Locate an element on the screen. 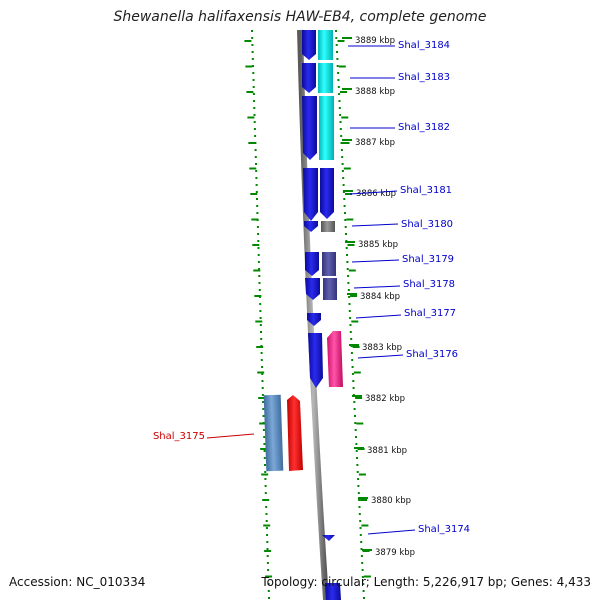 The image size is (600, 600). cds-shal-3183-cyan is located at coordinates (325, 78).